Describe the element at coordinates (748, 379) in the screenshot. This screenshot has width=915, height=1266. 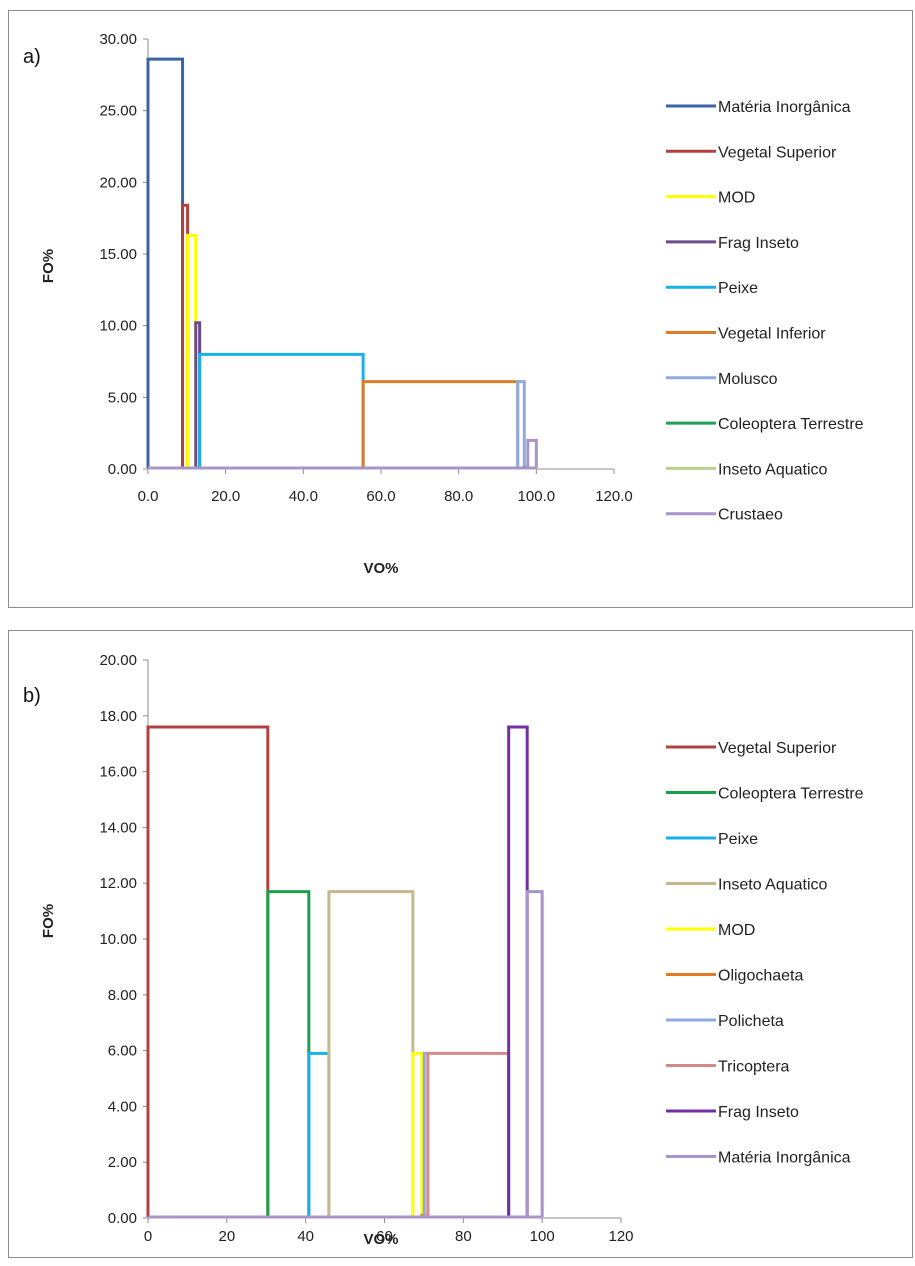
I see `legend-label-a-6: Molusco` at that location.